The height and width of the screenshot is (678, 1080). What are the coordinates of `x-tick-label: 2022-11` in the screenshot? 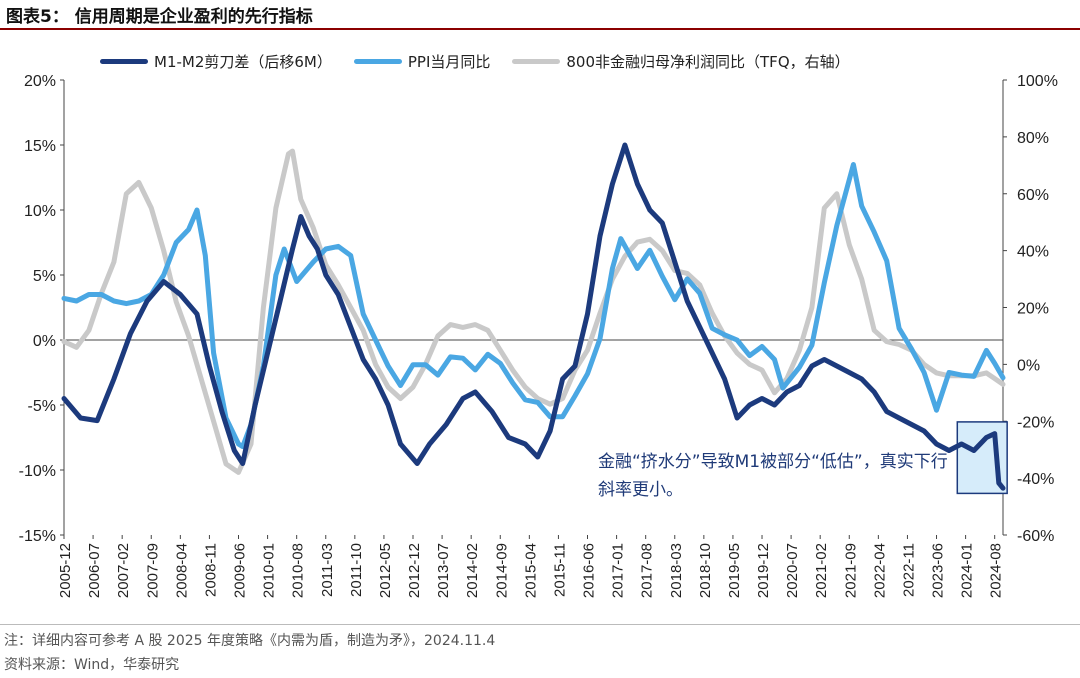 It's located at (908, 570).